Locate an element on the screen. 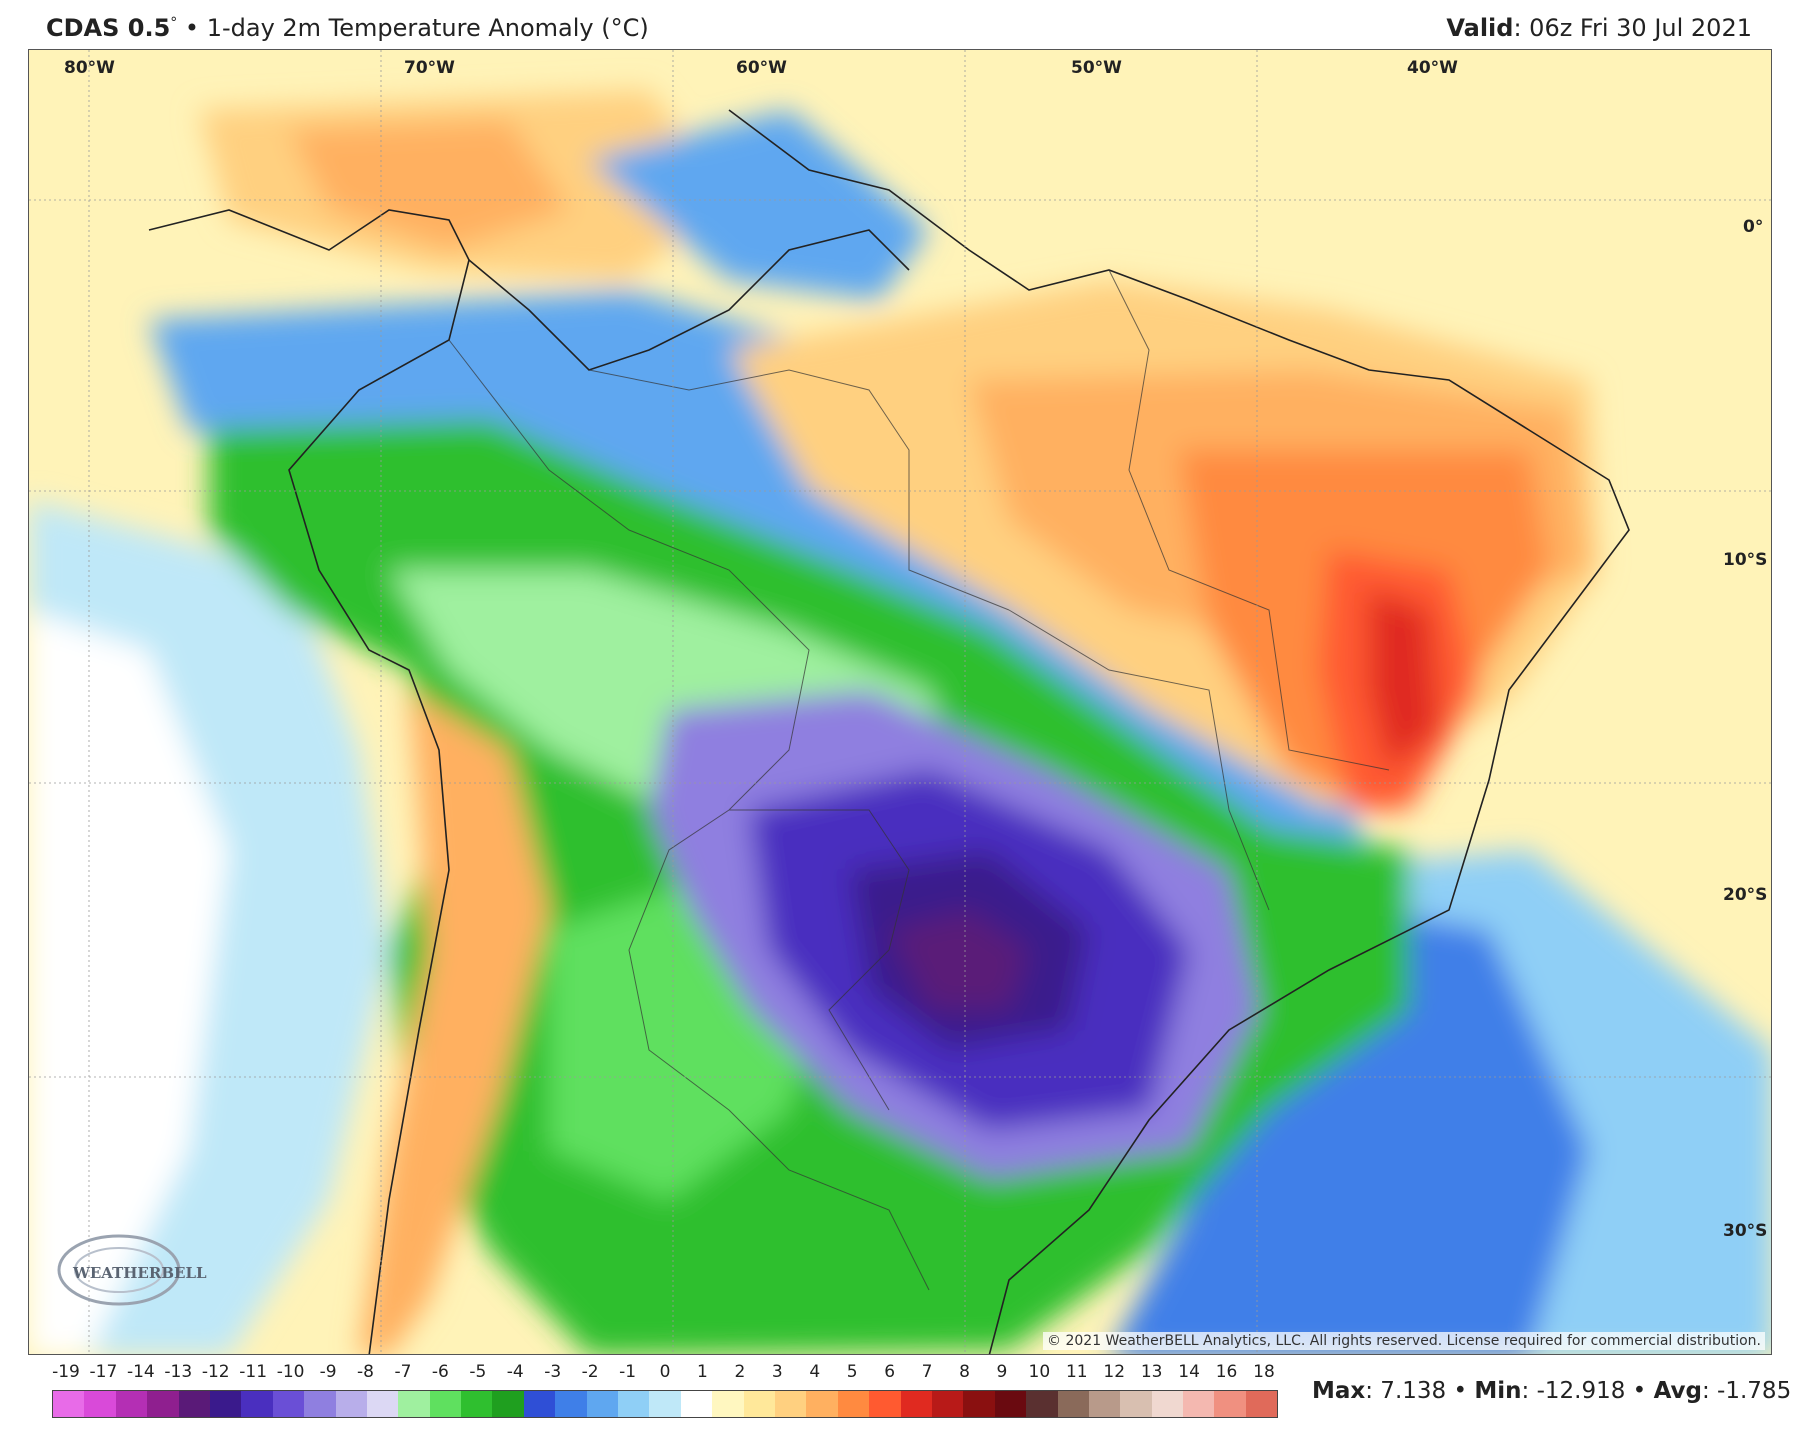 This screenshot has height=1442, width=1794. lon-label-80w: 80°W is located at coordinates (89, 68).